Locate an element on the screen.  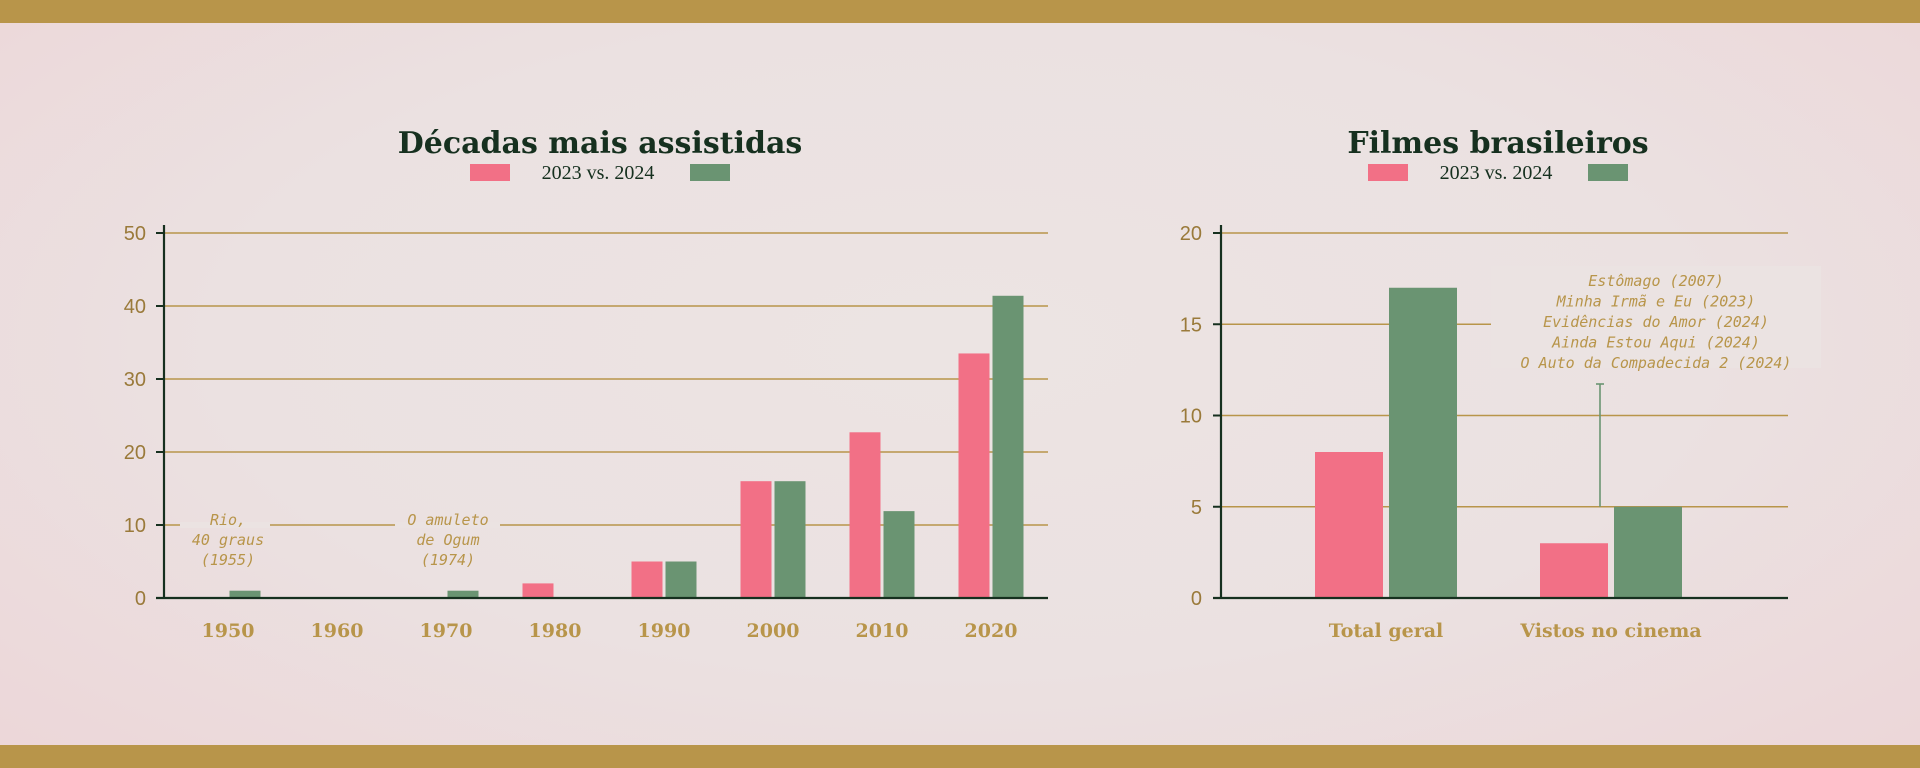
chart-title: Décadas mais assistidas is located at coordinates (600, 143).